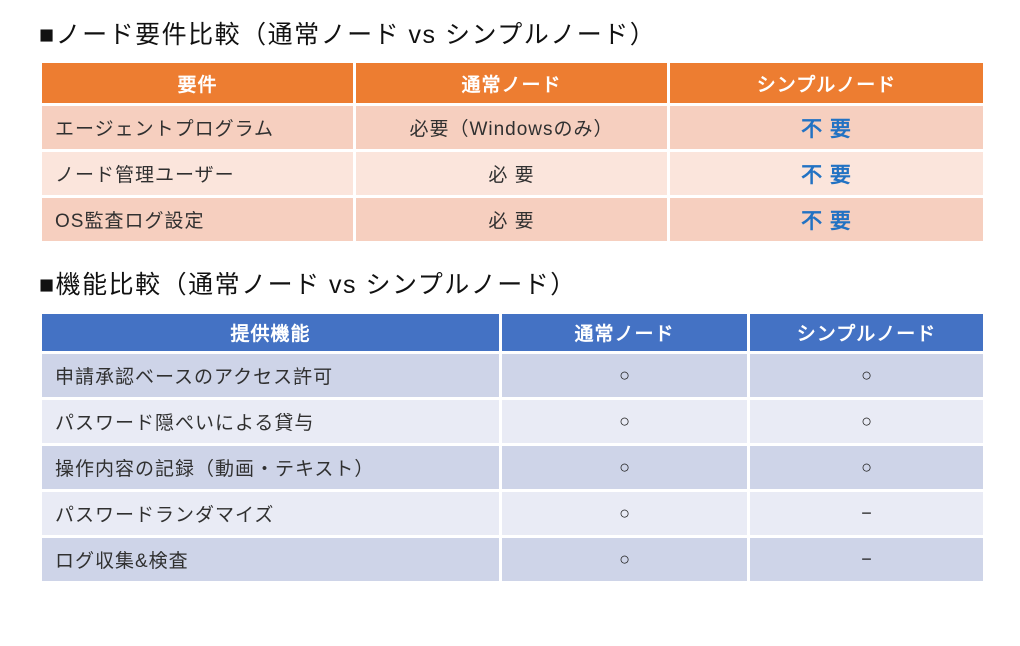  Describe the element at coordinates (270, 332) in the screenshot. I see `col-header-feature: 提供機能` at that location.